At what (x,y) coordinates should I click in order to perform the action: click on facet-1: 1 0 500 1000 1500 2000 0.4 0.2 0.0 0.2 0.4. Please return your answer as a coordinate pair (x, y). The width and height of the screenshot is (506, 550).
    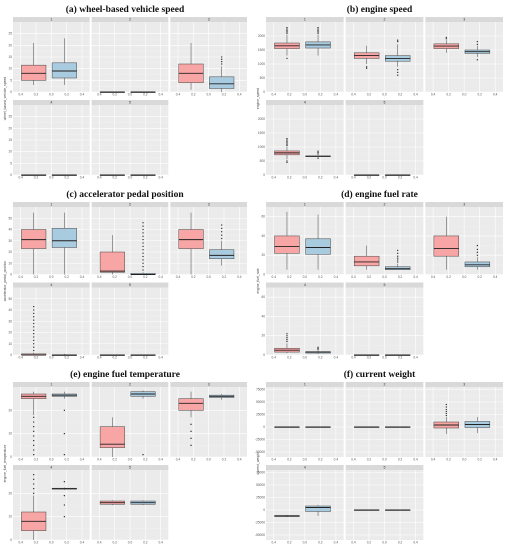
    Looking at the image, I should click on (301, 57).